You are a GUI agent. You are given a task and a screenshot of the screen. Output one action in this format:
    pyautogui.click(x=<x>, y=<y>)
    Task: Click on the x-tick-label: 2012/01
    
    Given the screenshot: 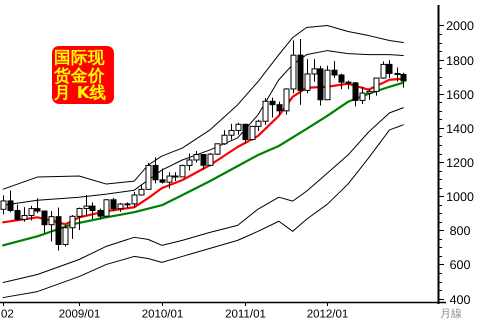 What is the action you would take?
    pyautogui.click(x=327, y=314)
    